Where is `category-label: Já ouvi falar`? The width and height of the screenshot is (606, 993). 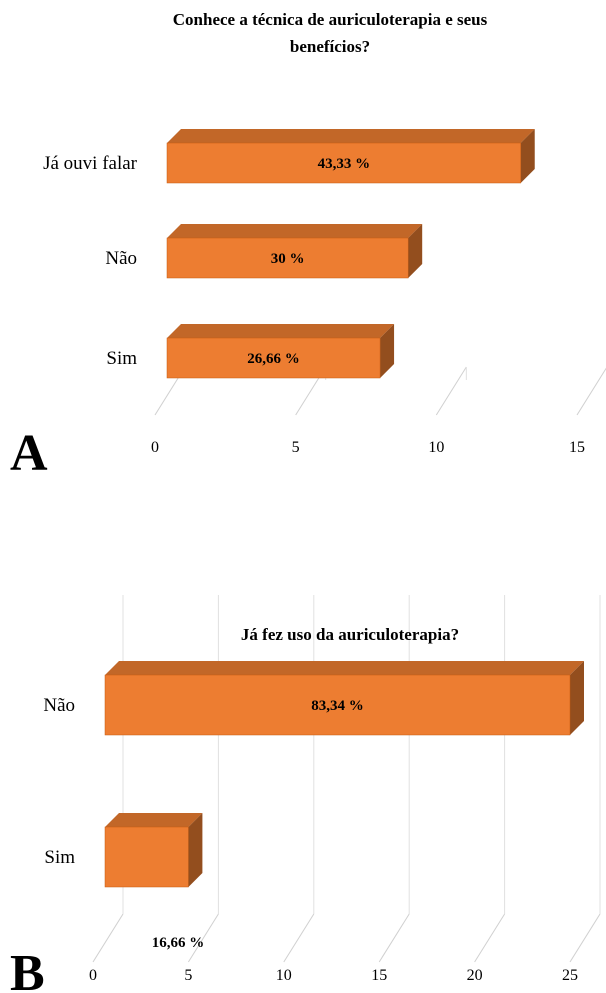
category-label: Já ouvi falar is located at coordinates (90, 163).